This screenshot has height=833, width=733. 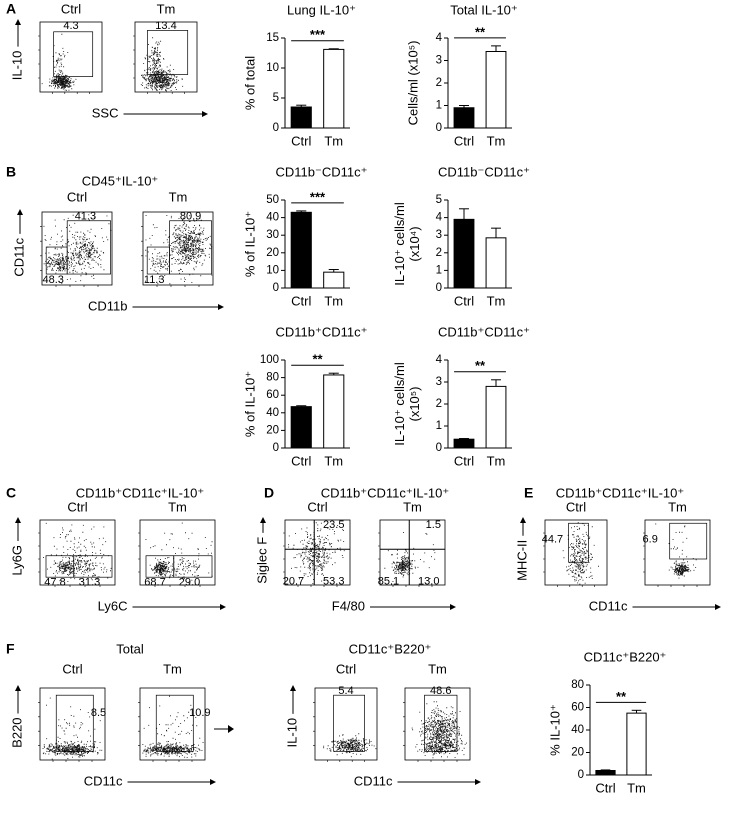 I want to click on y-axis-label: % IL-10⁺, so click(x=554, y=730).